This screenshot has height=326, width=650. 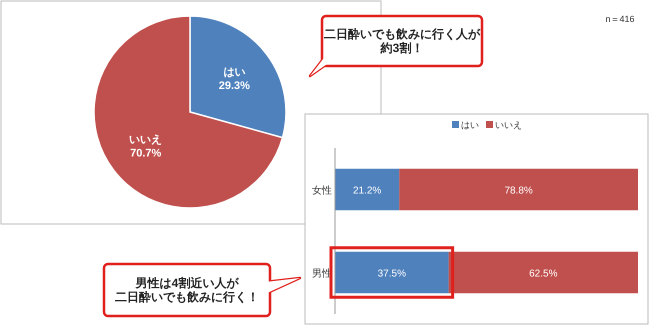 I want to click on legend-label: はい, so click(x=470, y=125).